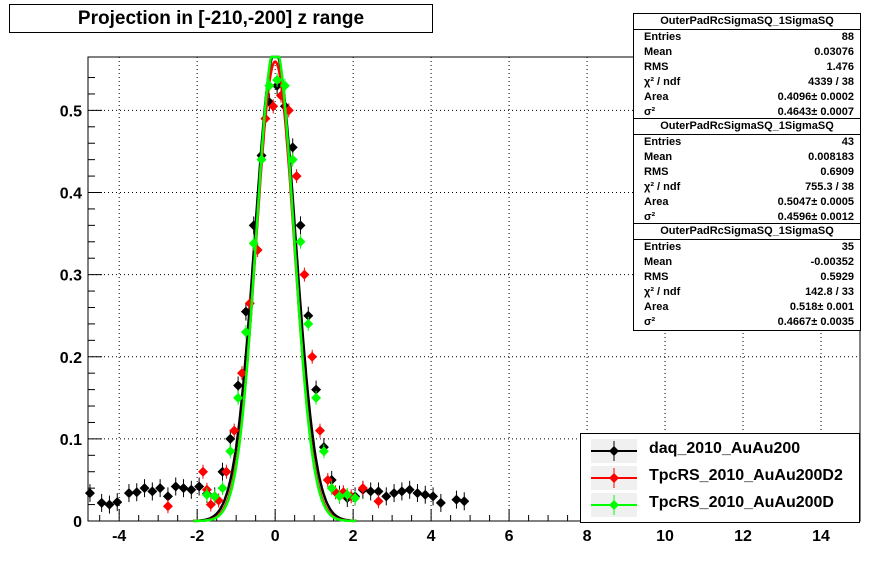 The height and width of the screenshot is (578, 878). What do you see at coordinates (749, 217) in the screenshot?
I see `stats-row-sigma: σ² 0.4596± 0.0012` at bounding box center [749, 217].